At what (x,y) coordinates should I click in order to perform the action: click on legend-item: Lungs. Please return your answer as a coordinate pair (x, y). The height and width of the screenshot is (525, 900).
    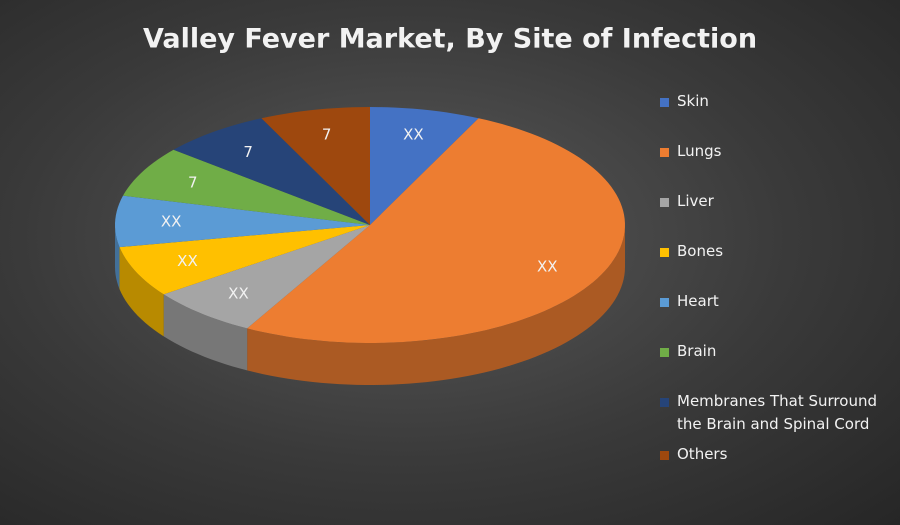
    Looking at the image, I should click on (690, 151).